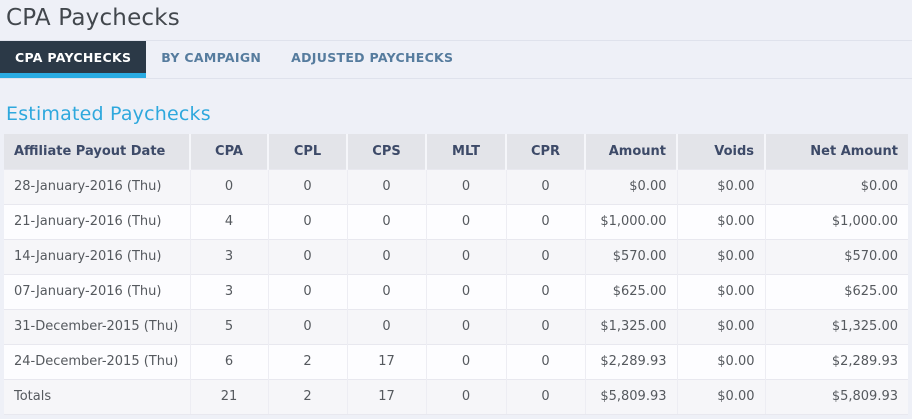 This screenshot has height=419, width=912. I want to click on cell-amount: $0.00, so click(631, 187).